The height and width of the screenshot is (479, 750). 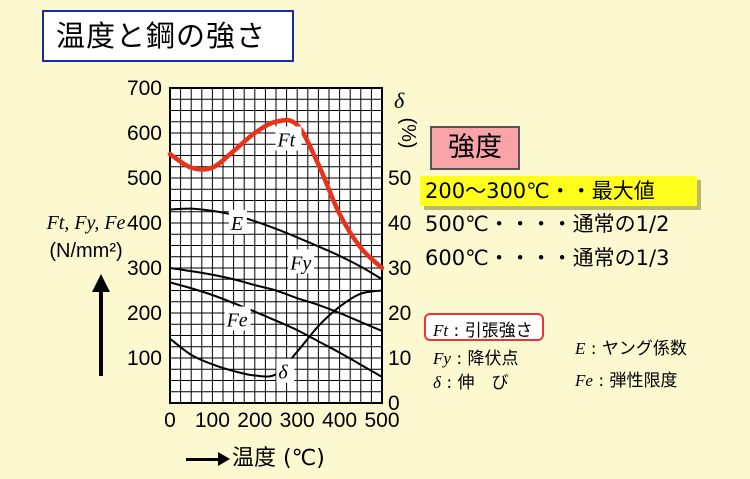 I want to click on legend-fy-text: : 降伏点, so click(x=487, y=359).